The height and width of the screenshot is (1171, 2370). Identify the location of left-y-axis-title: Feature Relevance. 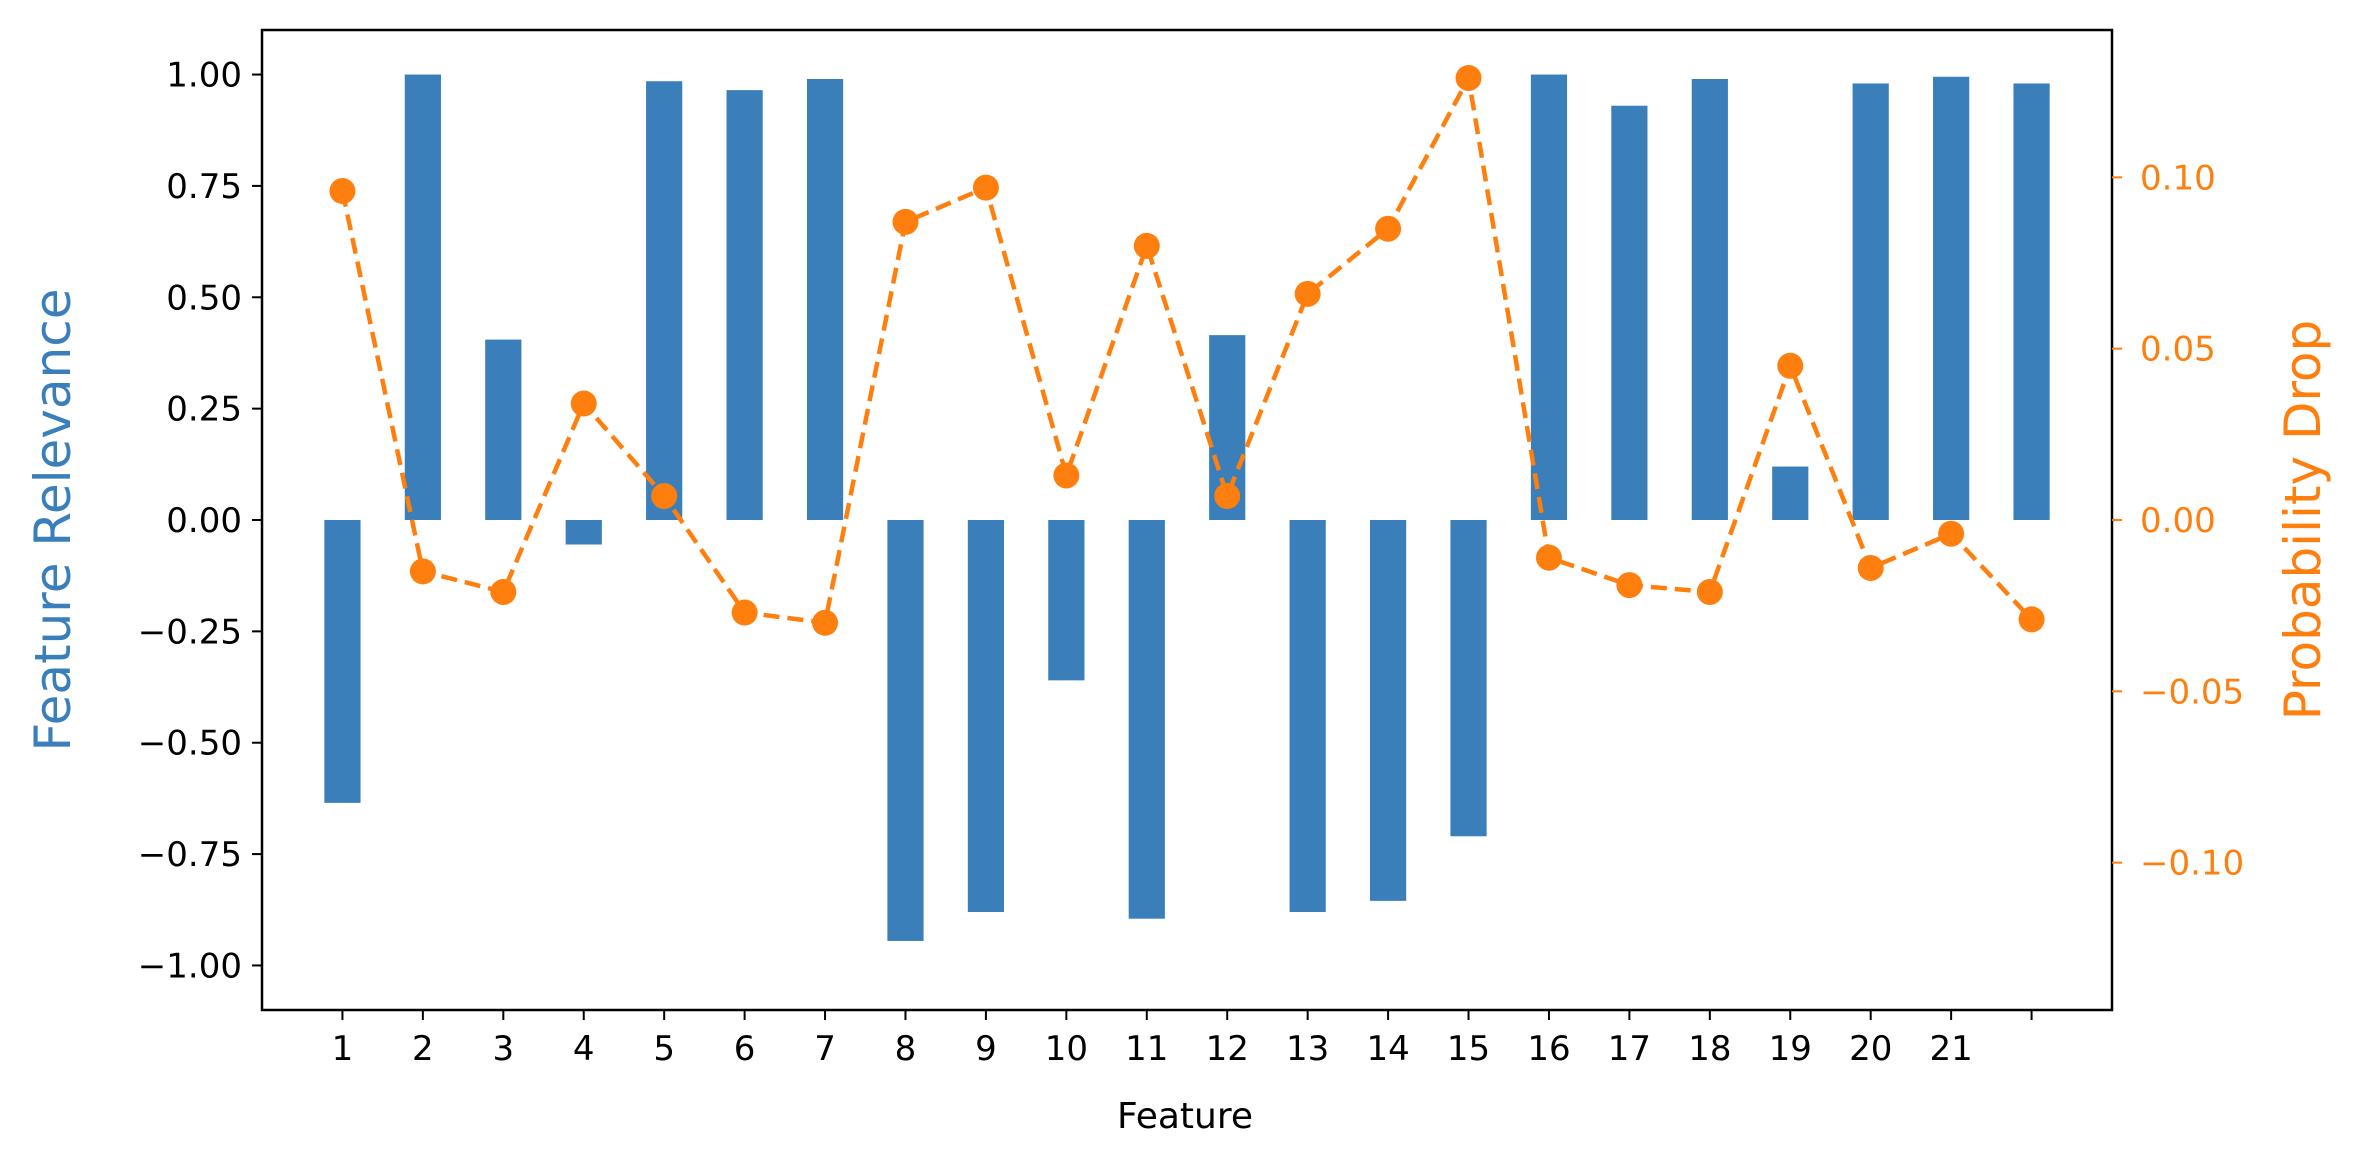
(53, 520).